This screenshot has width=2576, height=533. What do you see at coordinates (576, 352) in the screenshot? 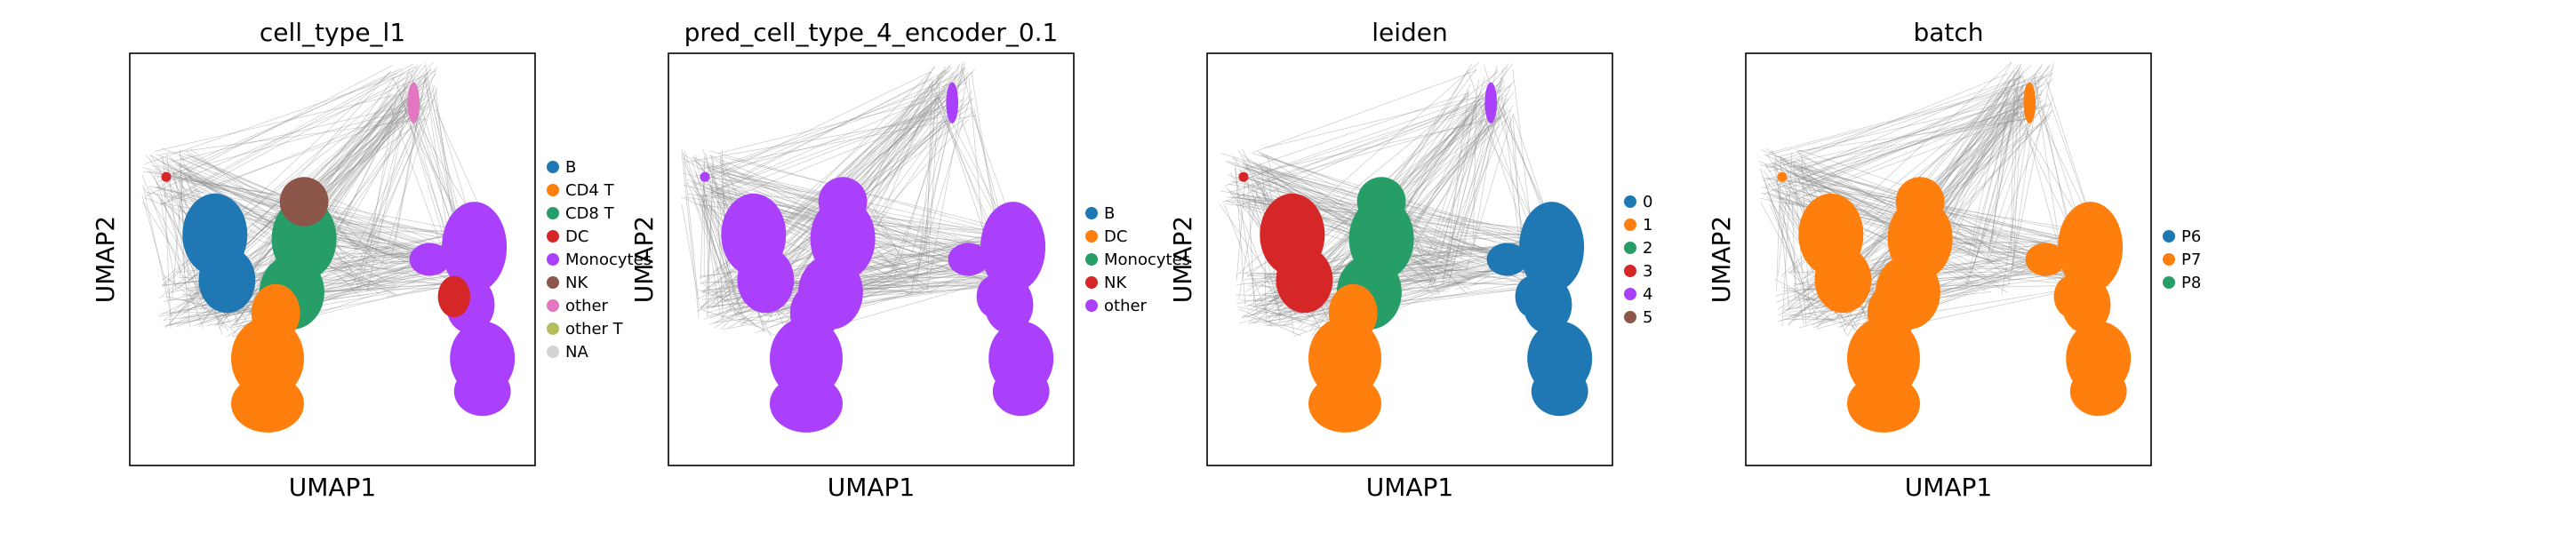
I see `legend-label: NA` at bounding box center [576, 352].